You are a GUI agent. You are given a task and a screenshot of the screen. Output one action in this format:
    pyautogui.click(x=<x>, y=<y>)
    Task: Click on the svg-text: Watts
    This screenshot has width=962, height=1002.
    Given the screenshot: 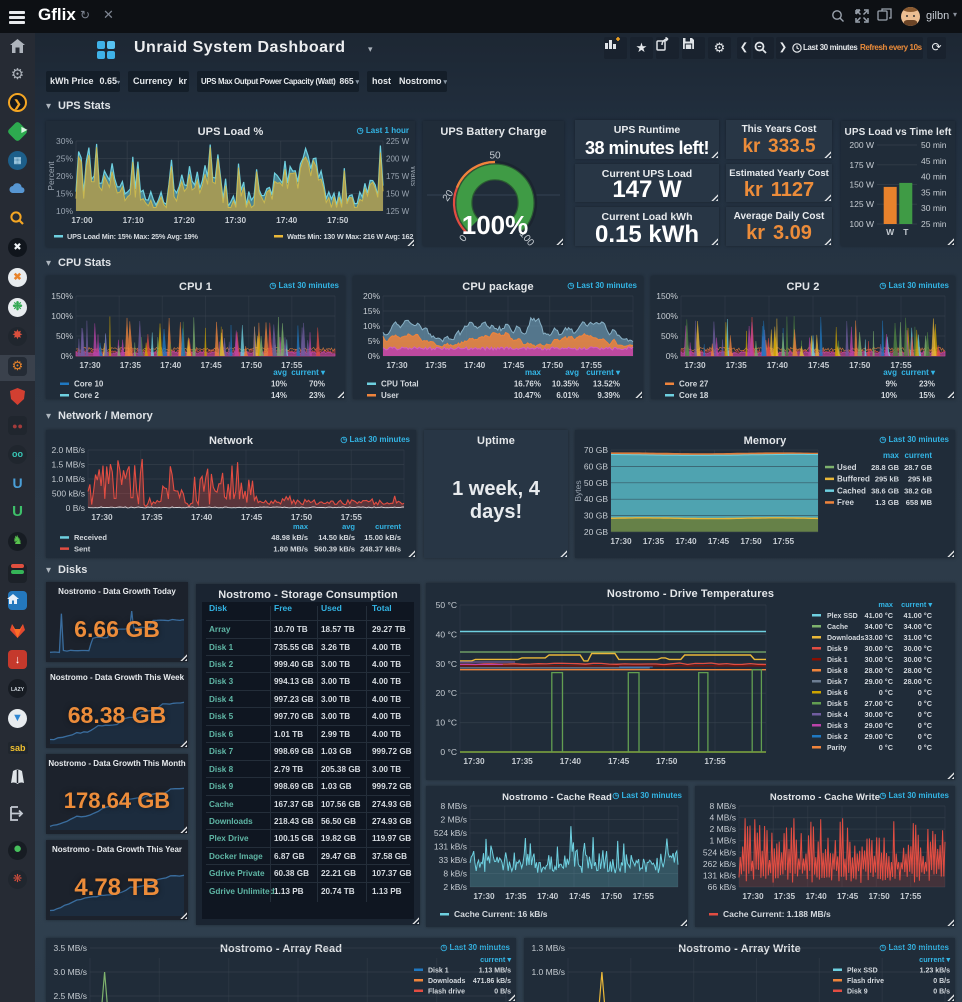 What is the action you would take?
    pyautogui.click(x=412, y=176)
    